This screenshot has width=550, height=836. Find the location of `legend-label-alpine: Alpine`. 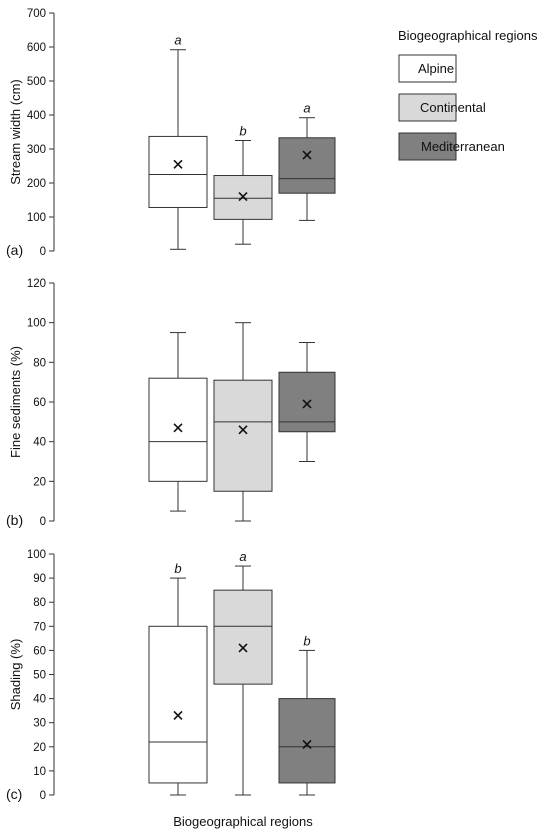

legend-label-alpine: Alpine is located at coordinates (436, 68).